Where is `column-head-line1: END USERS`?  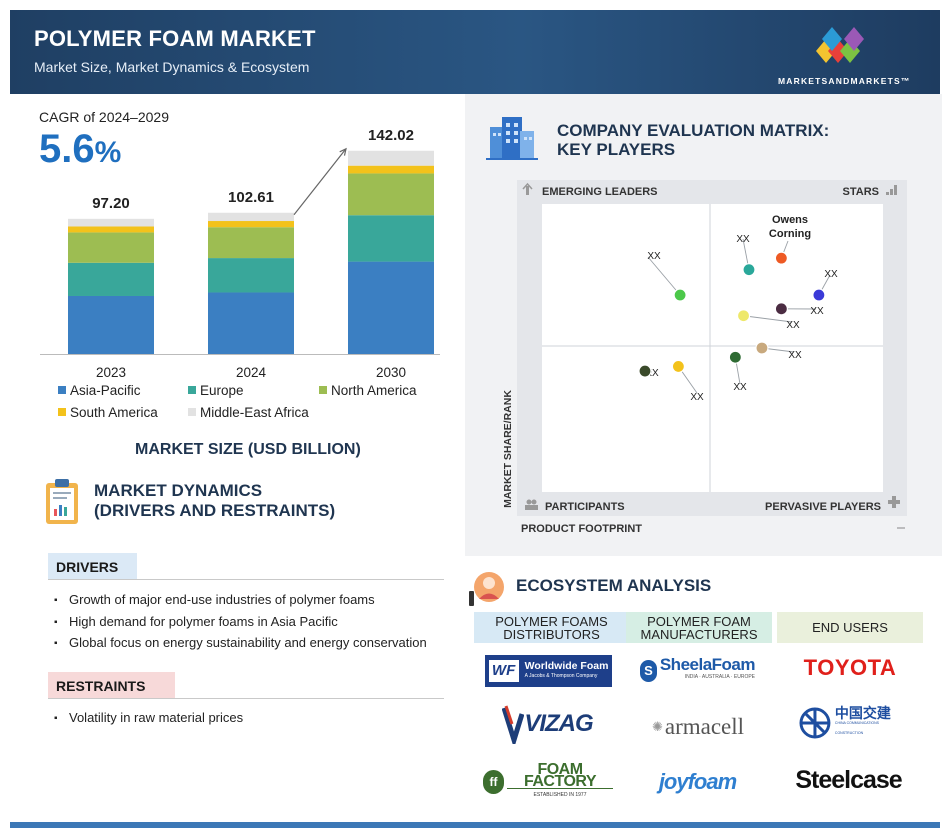 column-head-line1: END USERS is located at coordinates (850, 627).